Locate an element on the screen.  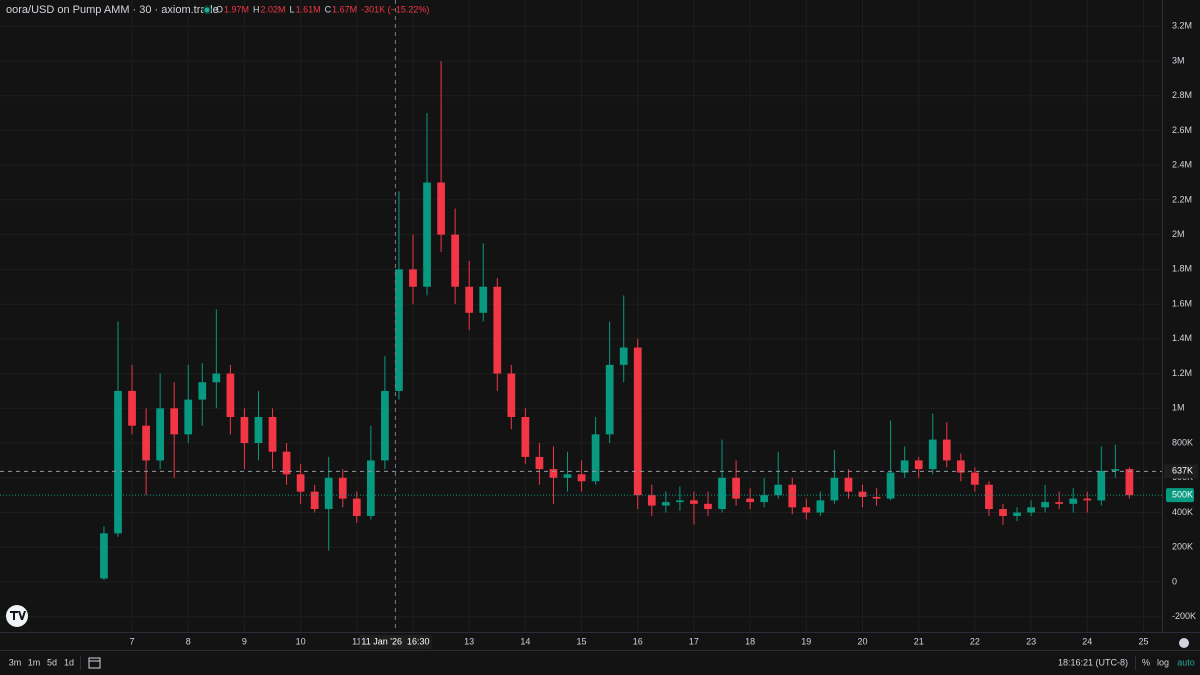
x-tick-label: 19 is located at coordinates (806, 641).